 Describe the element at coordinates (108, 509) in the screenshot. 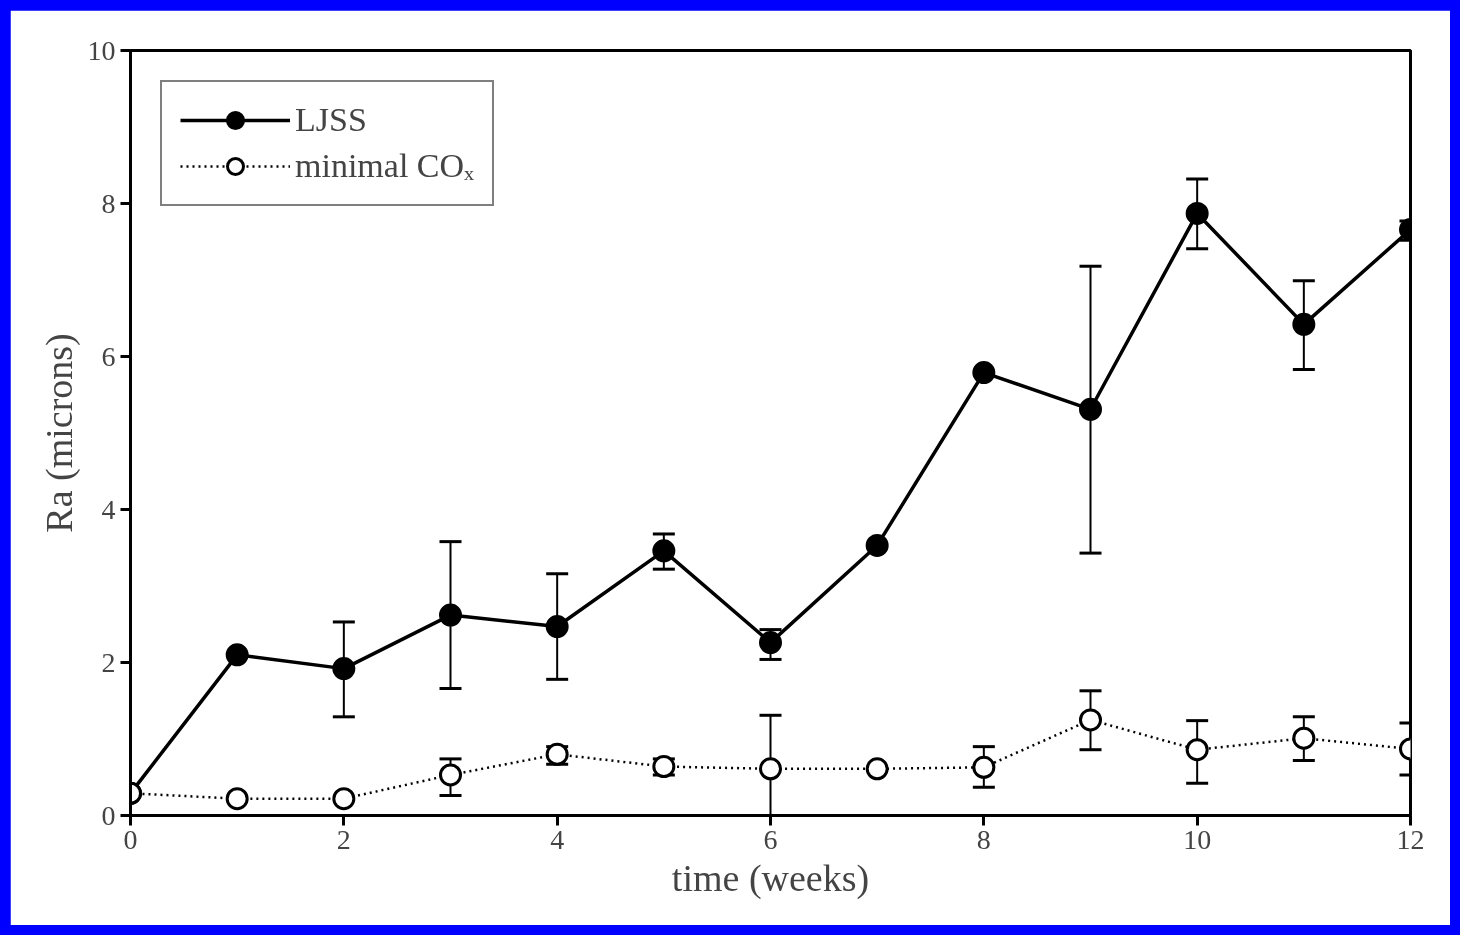

I see `y-tick-label: 4` at that location.